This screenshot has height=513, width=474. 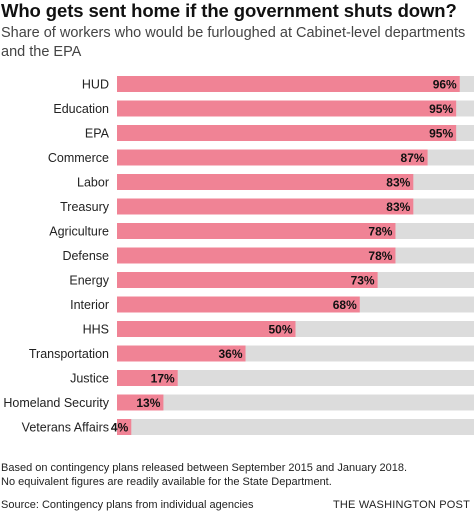 What do you see at coordinates (181, 353) in the screenshot?
I see `bar-transportation` at bounding box center [181, 353].